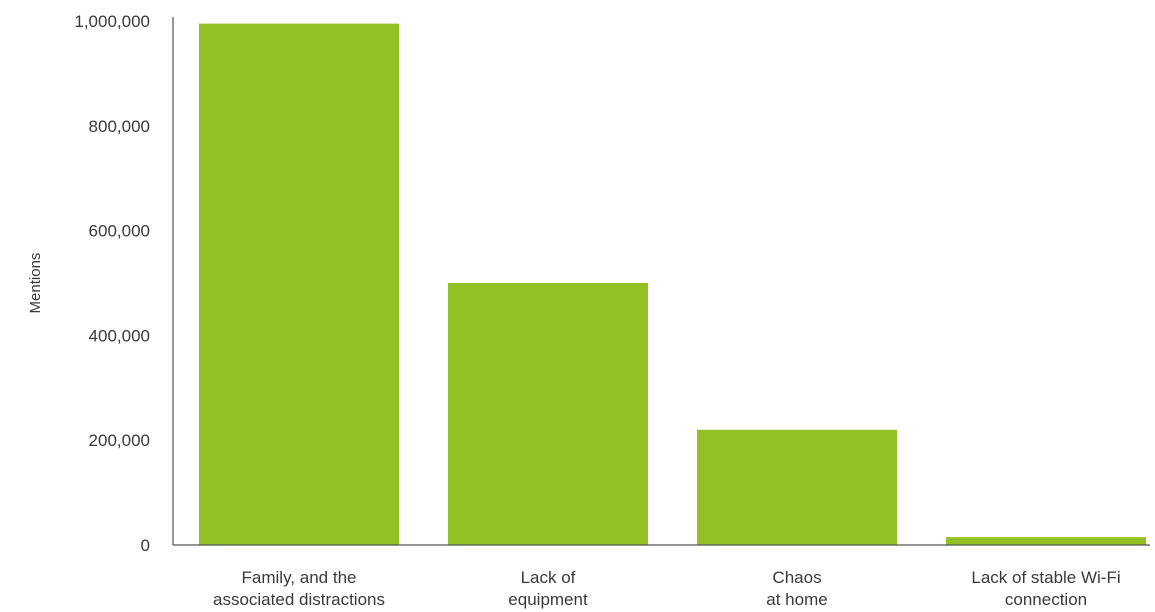 The image size is (1155, 612). I want to click on y-tick-label: 600,000, so click(119, 231).